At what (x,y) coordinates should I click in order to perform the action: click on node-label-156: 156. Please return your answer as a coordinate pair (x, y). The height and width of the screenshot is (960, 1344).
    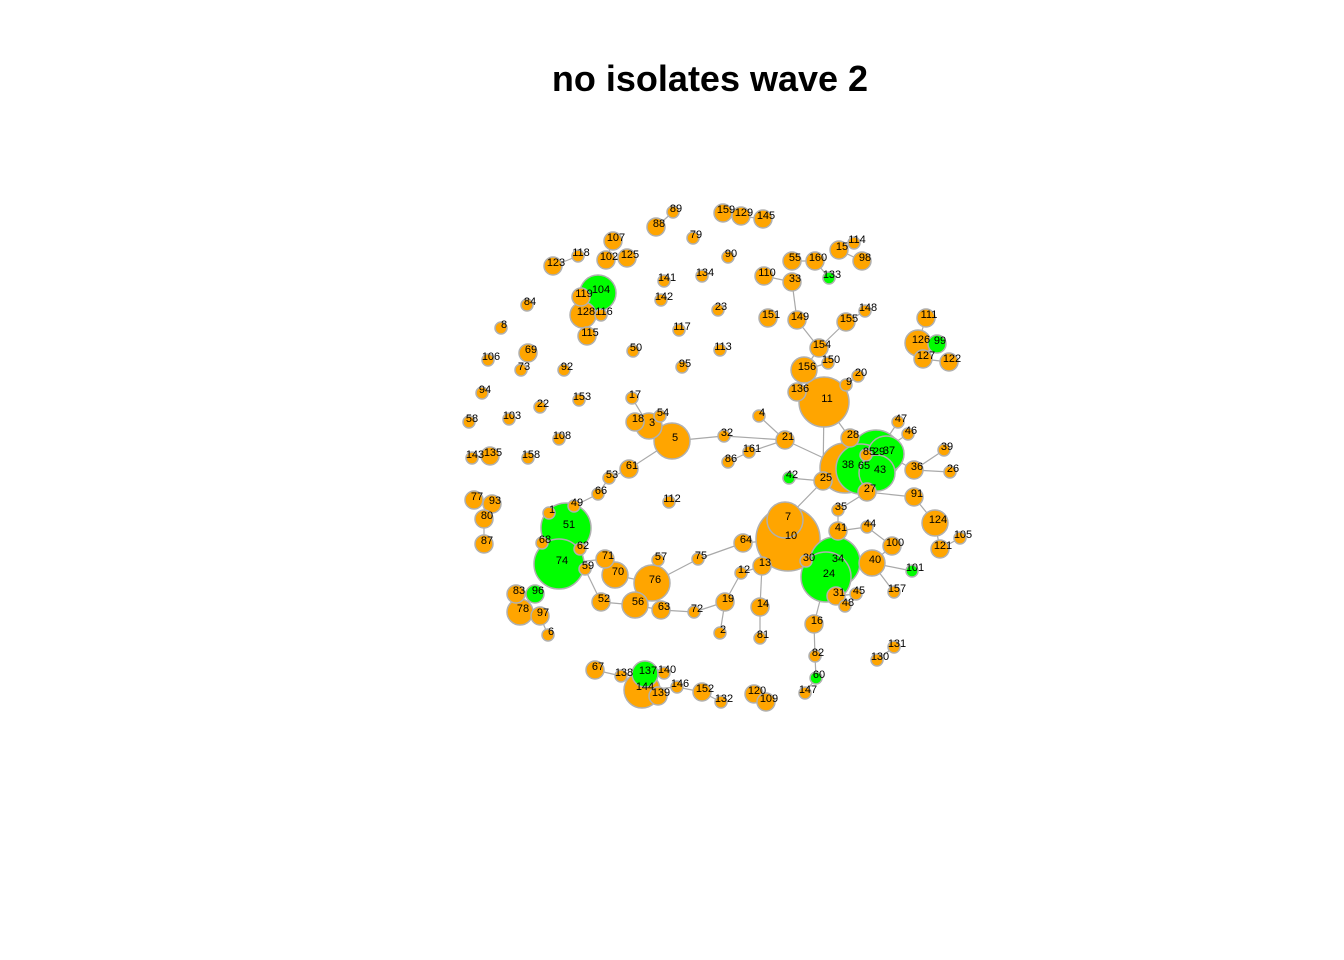
    Looking at the image, I should click on (807, 367).